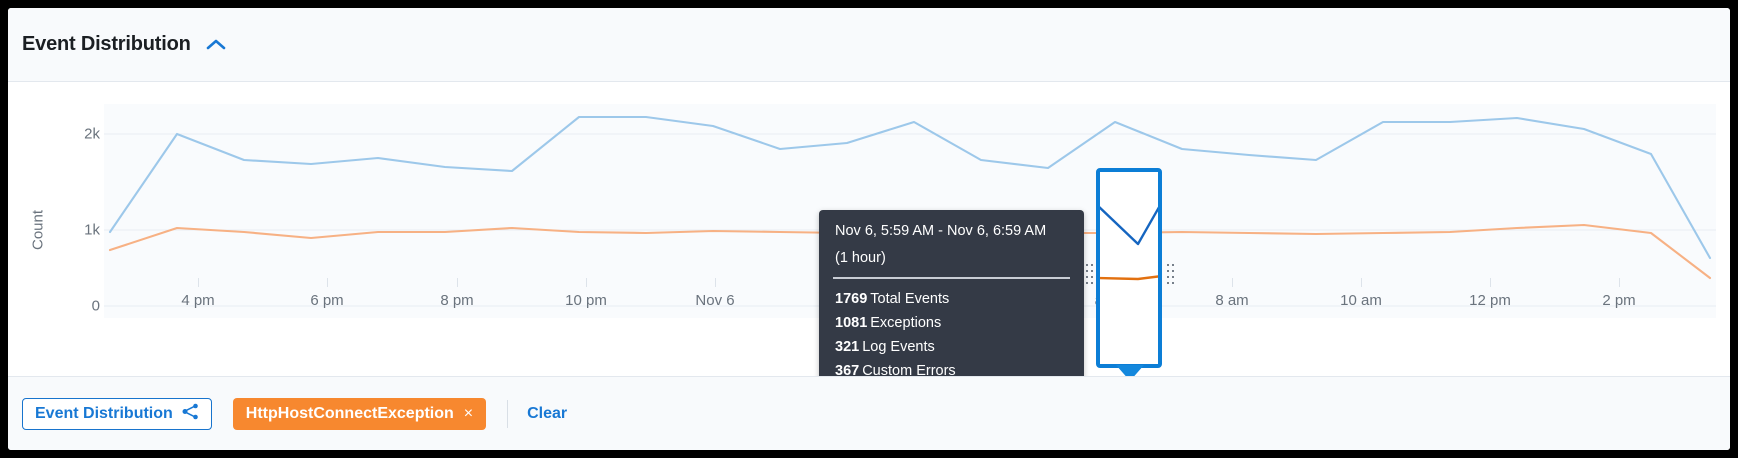 The image size is (1738, 458). I want to click on y-tick: 1k, so click(92, 230).